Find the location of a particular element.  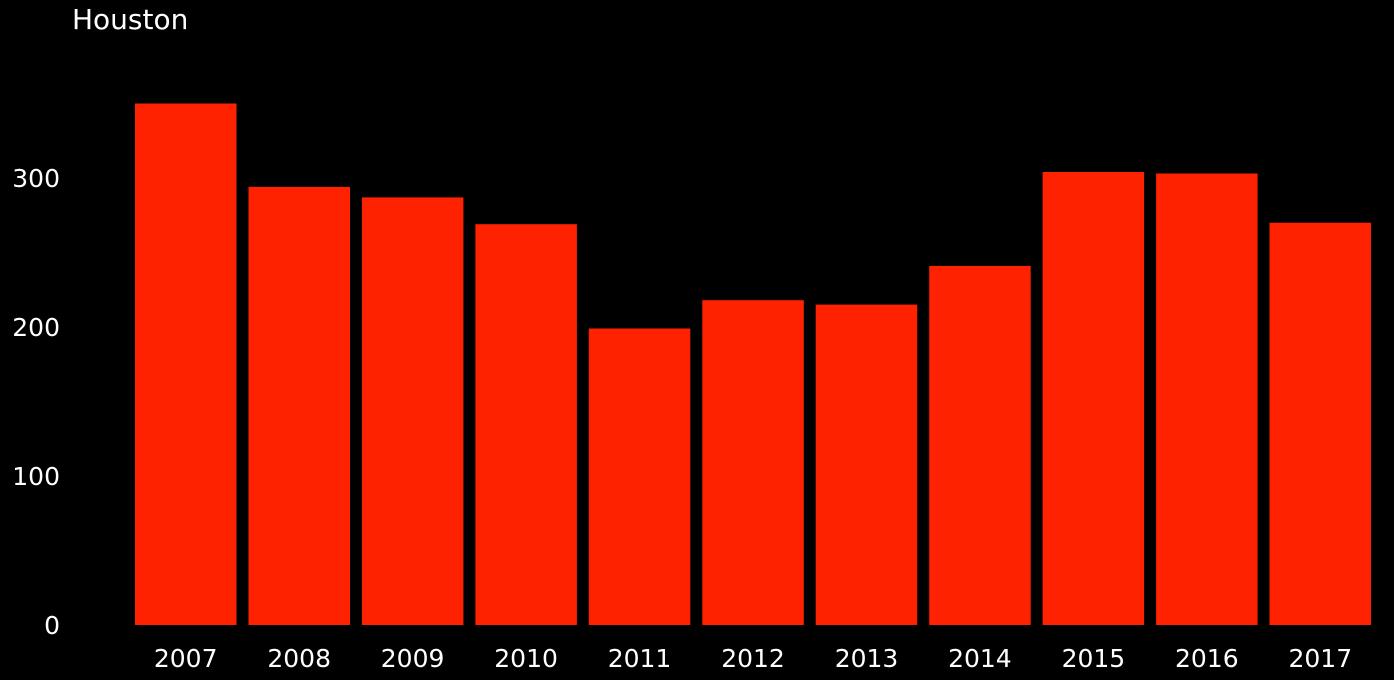

bar-2013 is located at coordinates (866, 464).